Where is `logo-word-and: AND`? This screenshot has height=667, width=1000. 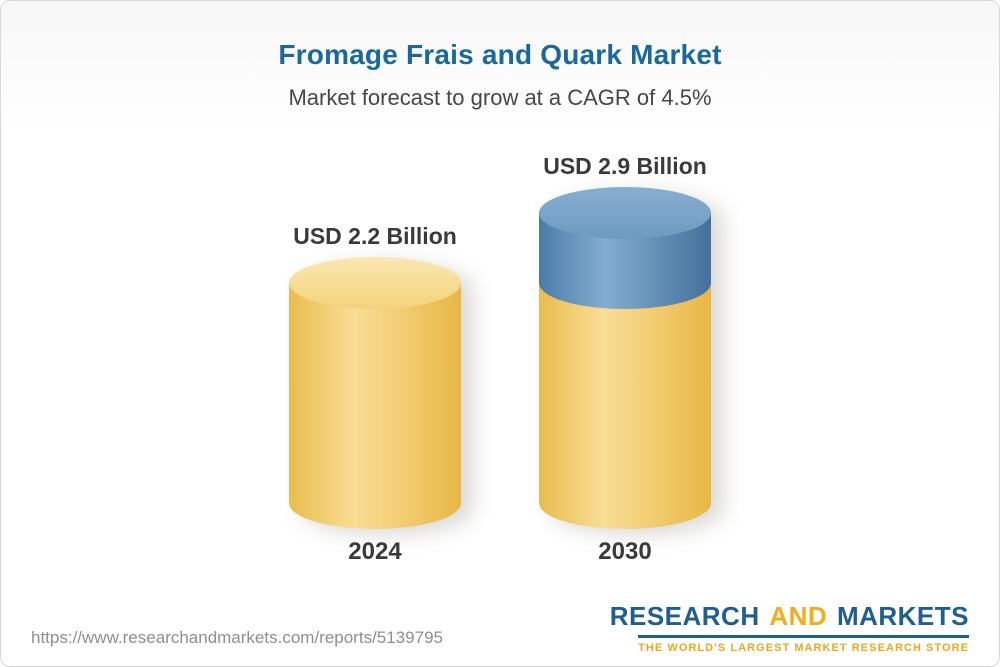
logo-word-and: AND is located at coordinates (798, 616).